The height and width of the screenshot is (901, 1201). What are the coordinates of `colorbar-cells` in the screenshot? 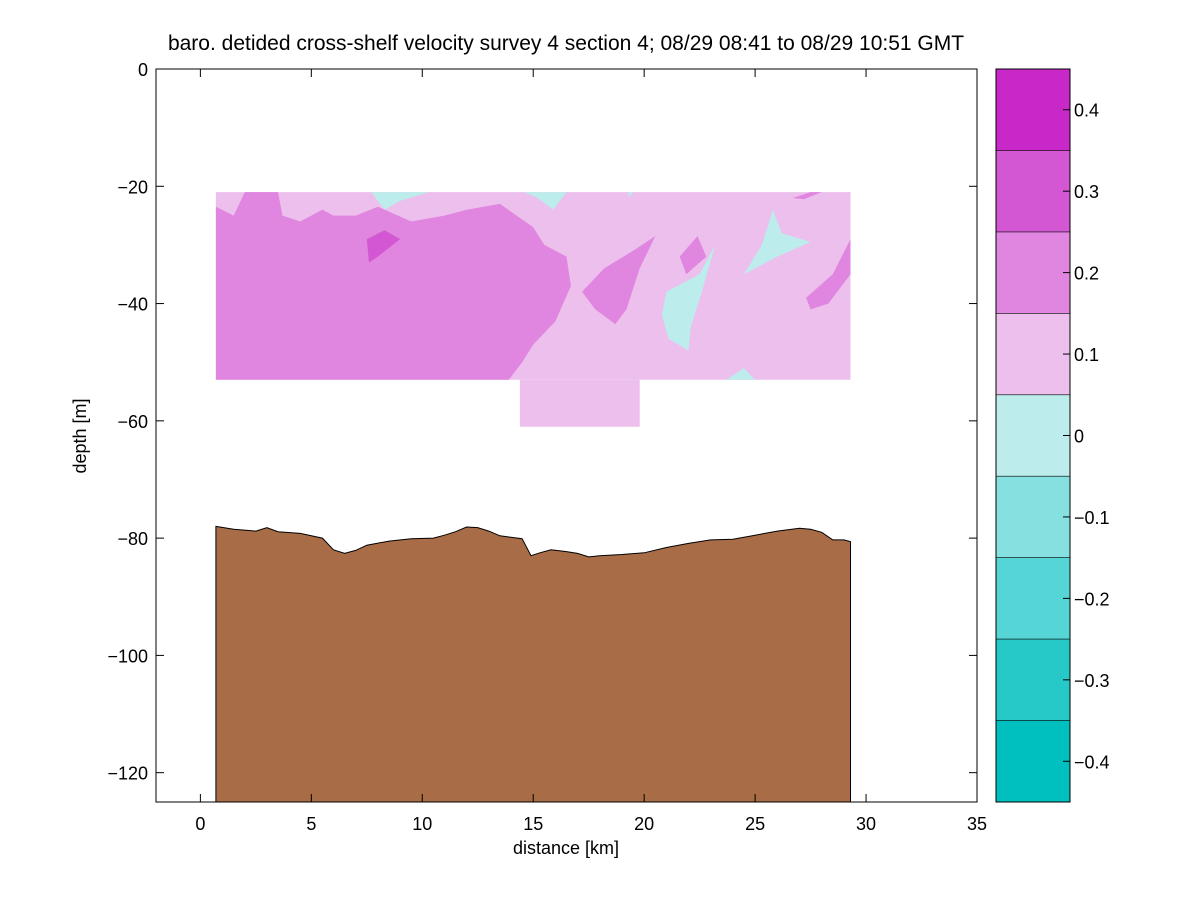 It's located at (1033, 435).